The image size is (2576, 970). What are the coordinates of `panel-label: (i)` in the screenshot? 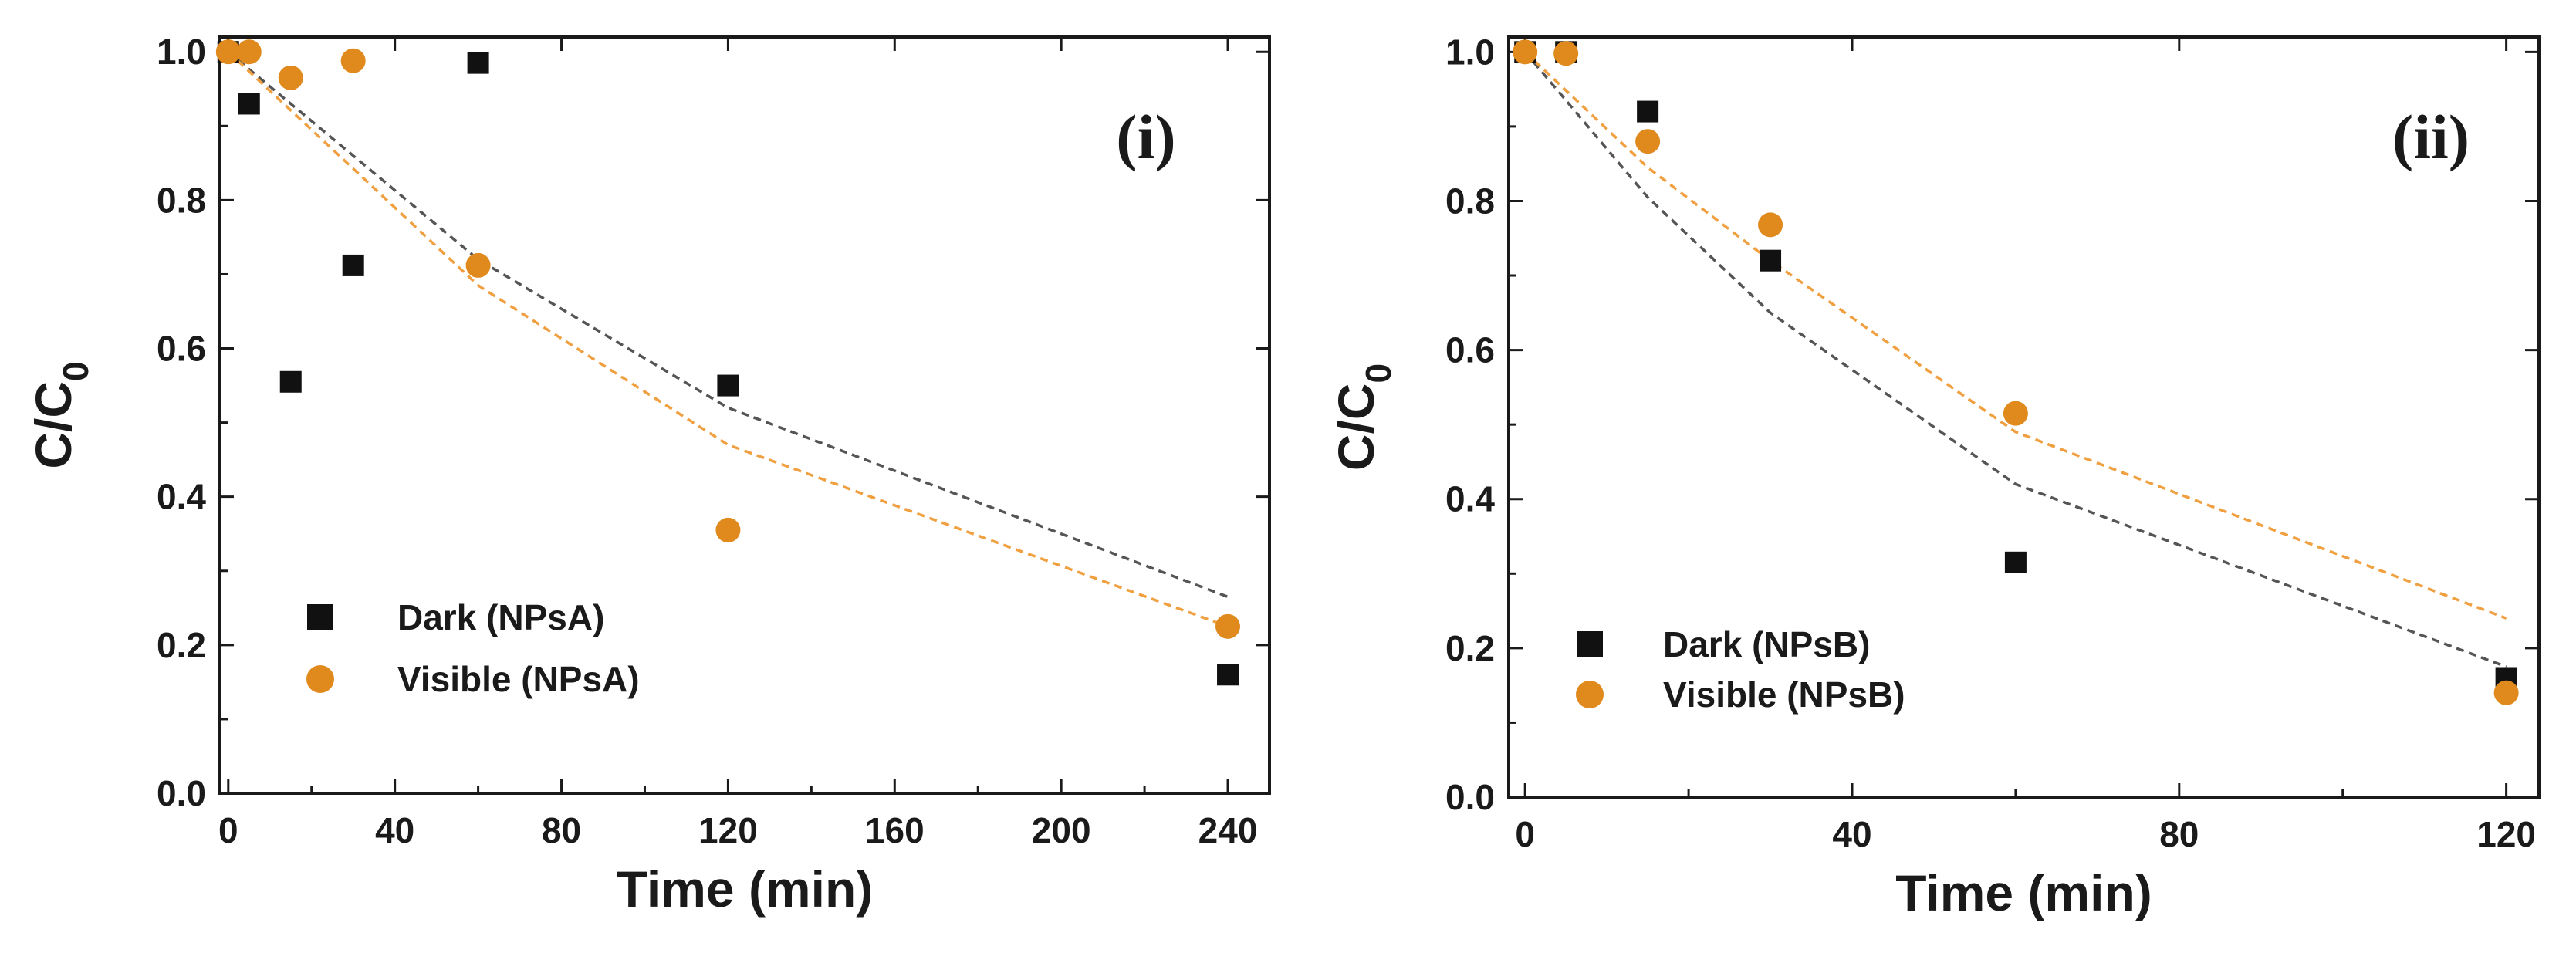 It's located at (1145, 137).